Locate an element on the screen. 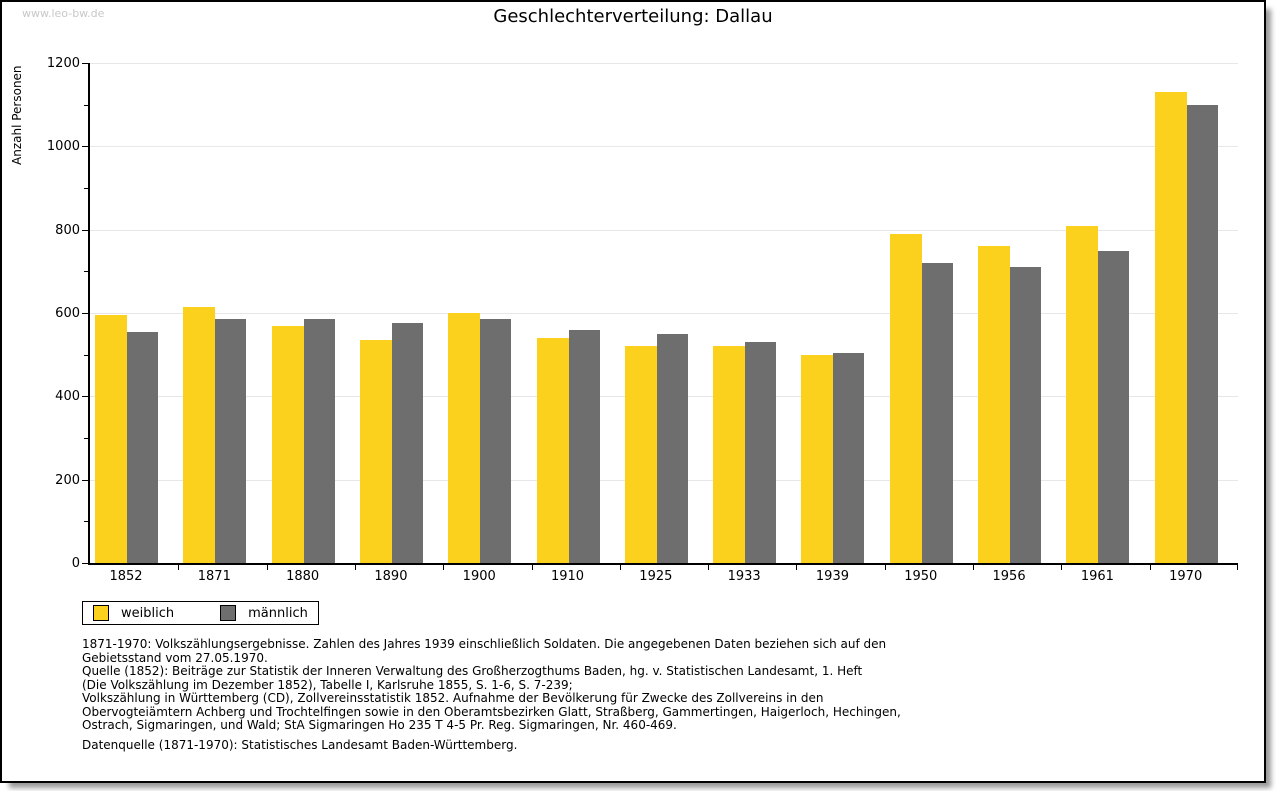 Image resolution: width=1280 pixels, height=791 pixels. x-category-label-1961: 1961 is located at coordinates (1097, 576).